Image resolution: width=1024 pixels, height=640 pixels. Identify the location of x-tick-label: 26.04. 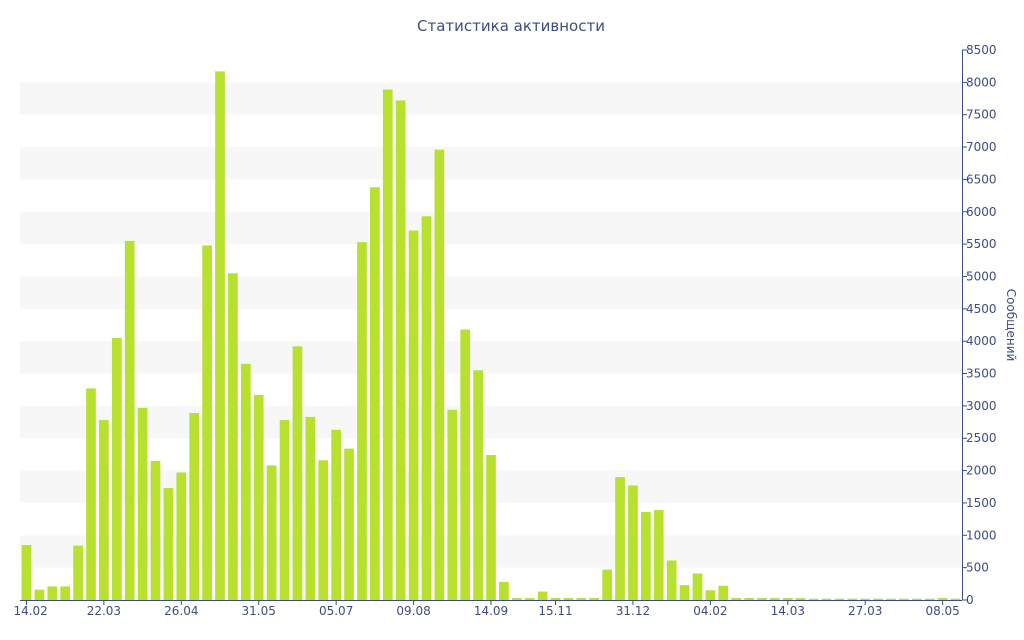
(181, 611).